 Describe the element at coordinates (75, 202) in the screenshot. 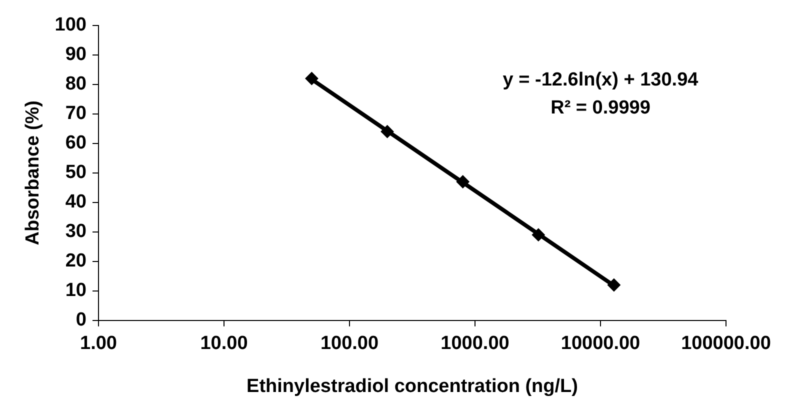

I see `y-tick-label: 40` at that location.